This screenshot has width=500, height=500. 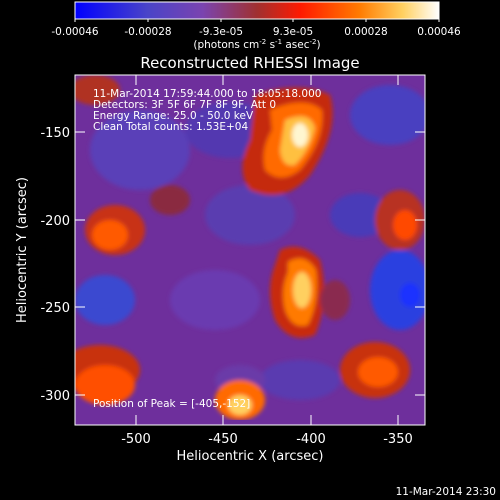 I want to click on annotation-energy: Energy Range: 25.0 - 50.0 keV, so click(x=173, y=116).